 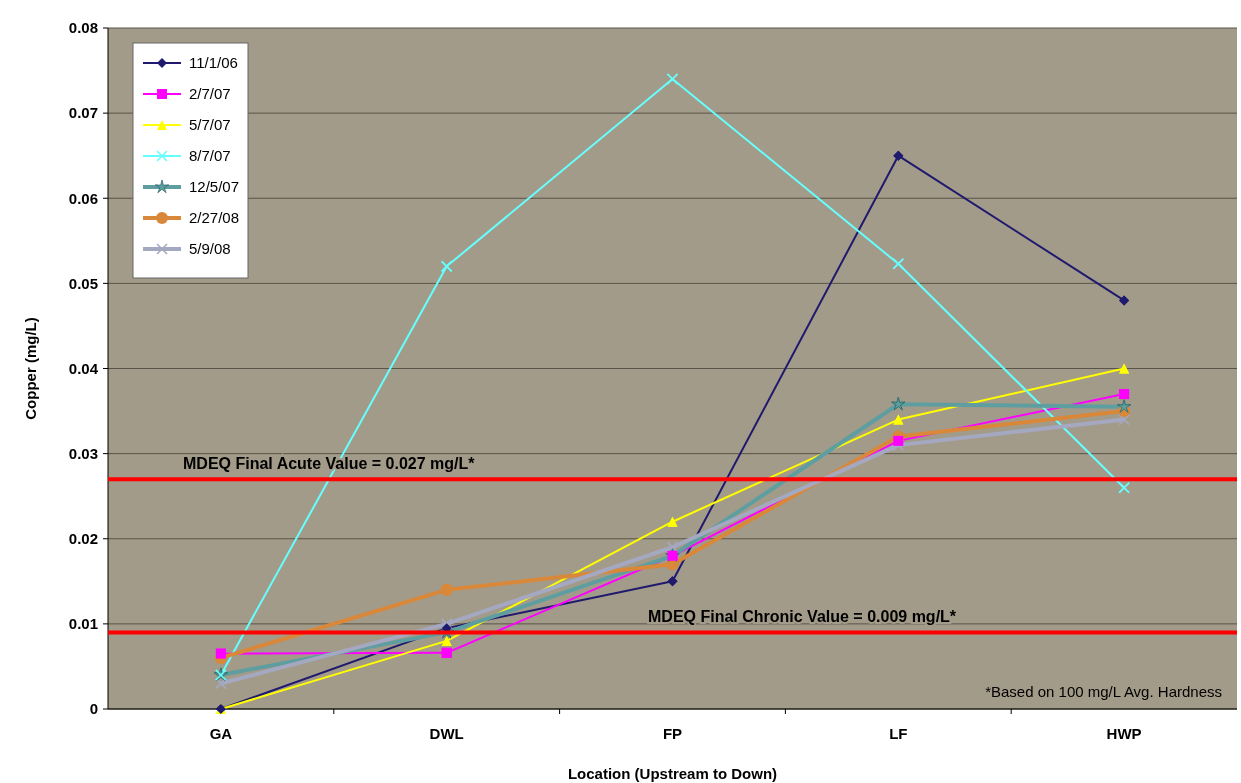 I want to click on y-tick-label: 0.04, so click(x=83, y=368).